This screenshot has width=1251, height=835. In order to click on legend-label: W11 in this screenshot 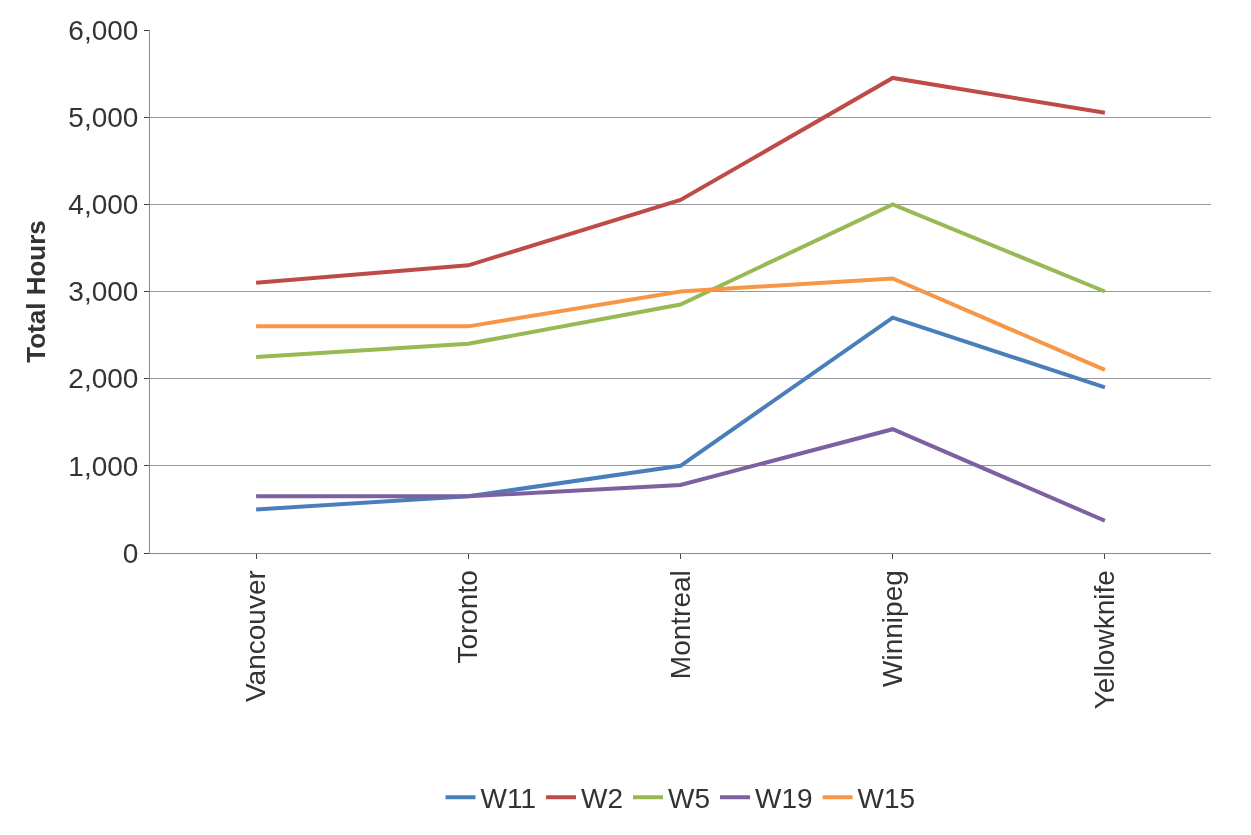, I will do `click(508, 799)`.